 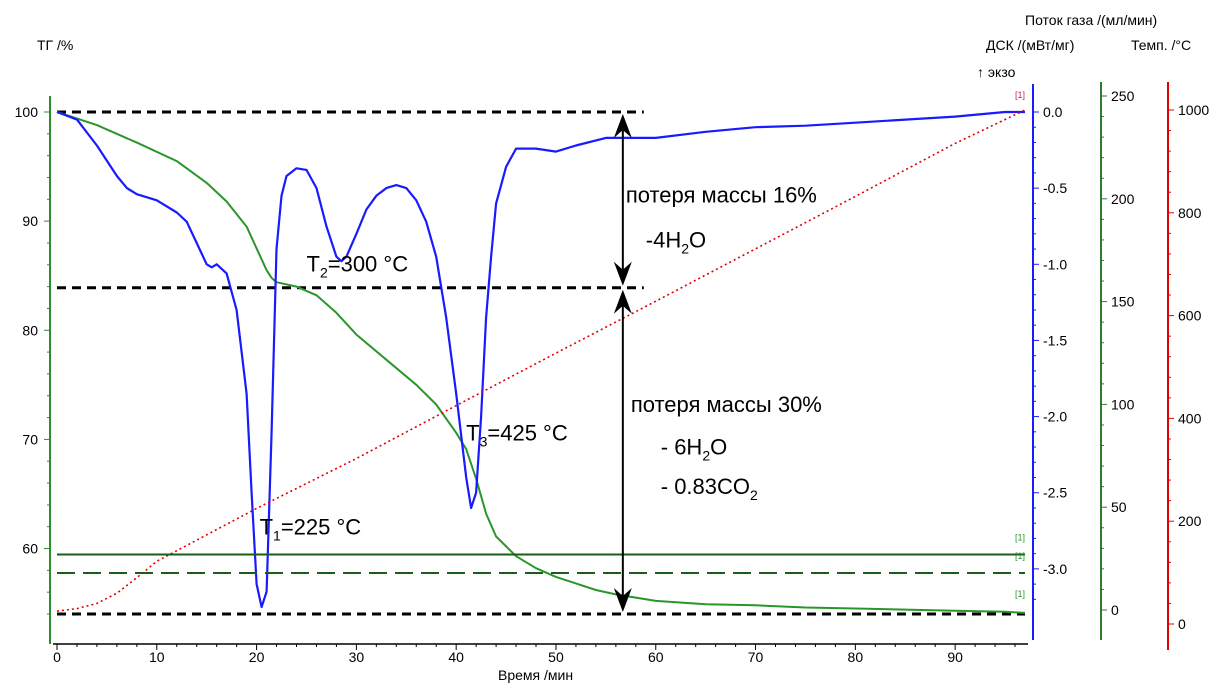 What do you see at coordinates (1055, 569) in the screenshot?
I see `dsc-tick-label: -3.0` at bounding box center [1055, 569].